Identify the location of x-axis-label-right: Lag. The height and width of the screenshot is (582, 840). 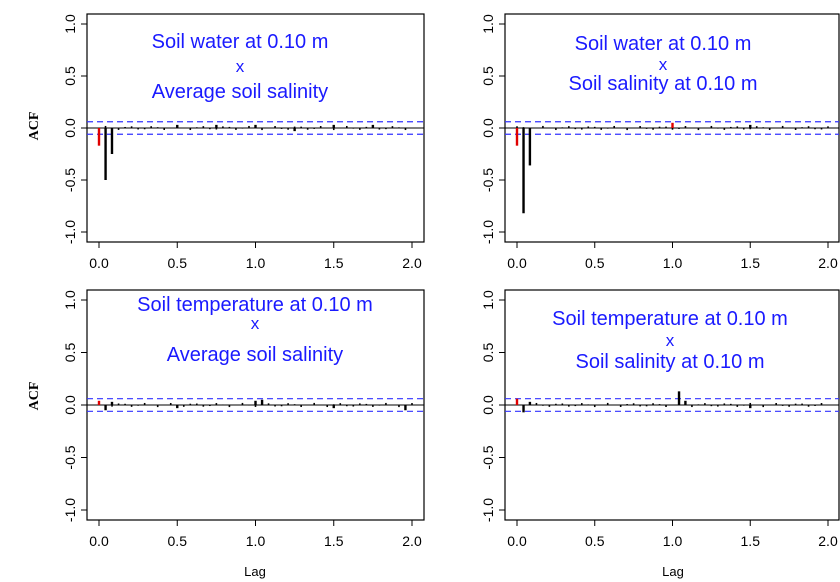
(673, 571).